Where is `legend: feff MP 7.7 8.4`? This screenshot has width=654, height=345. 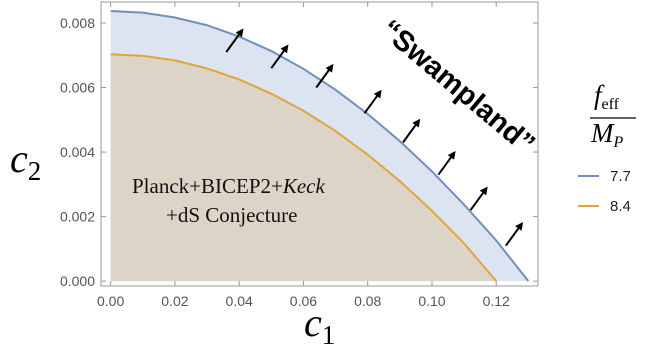 legend: feff MP 7.7 8.4 is located at coordinates (607, 147).